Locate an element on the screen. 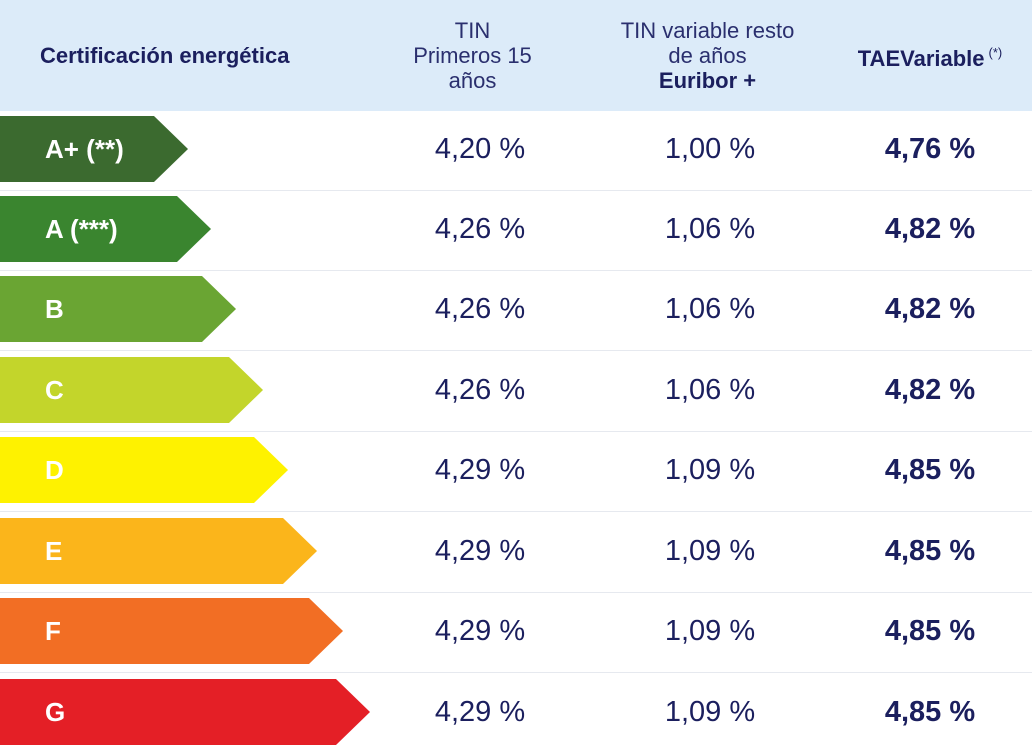  energy-class-arrow: A (***) is located at coordinates (105, 229).